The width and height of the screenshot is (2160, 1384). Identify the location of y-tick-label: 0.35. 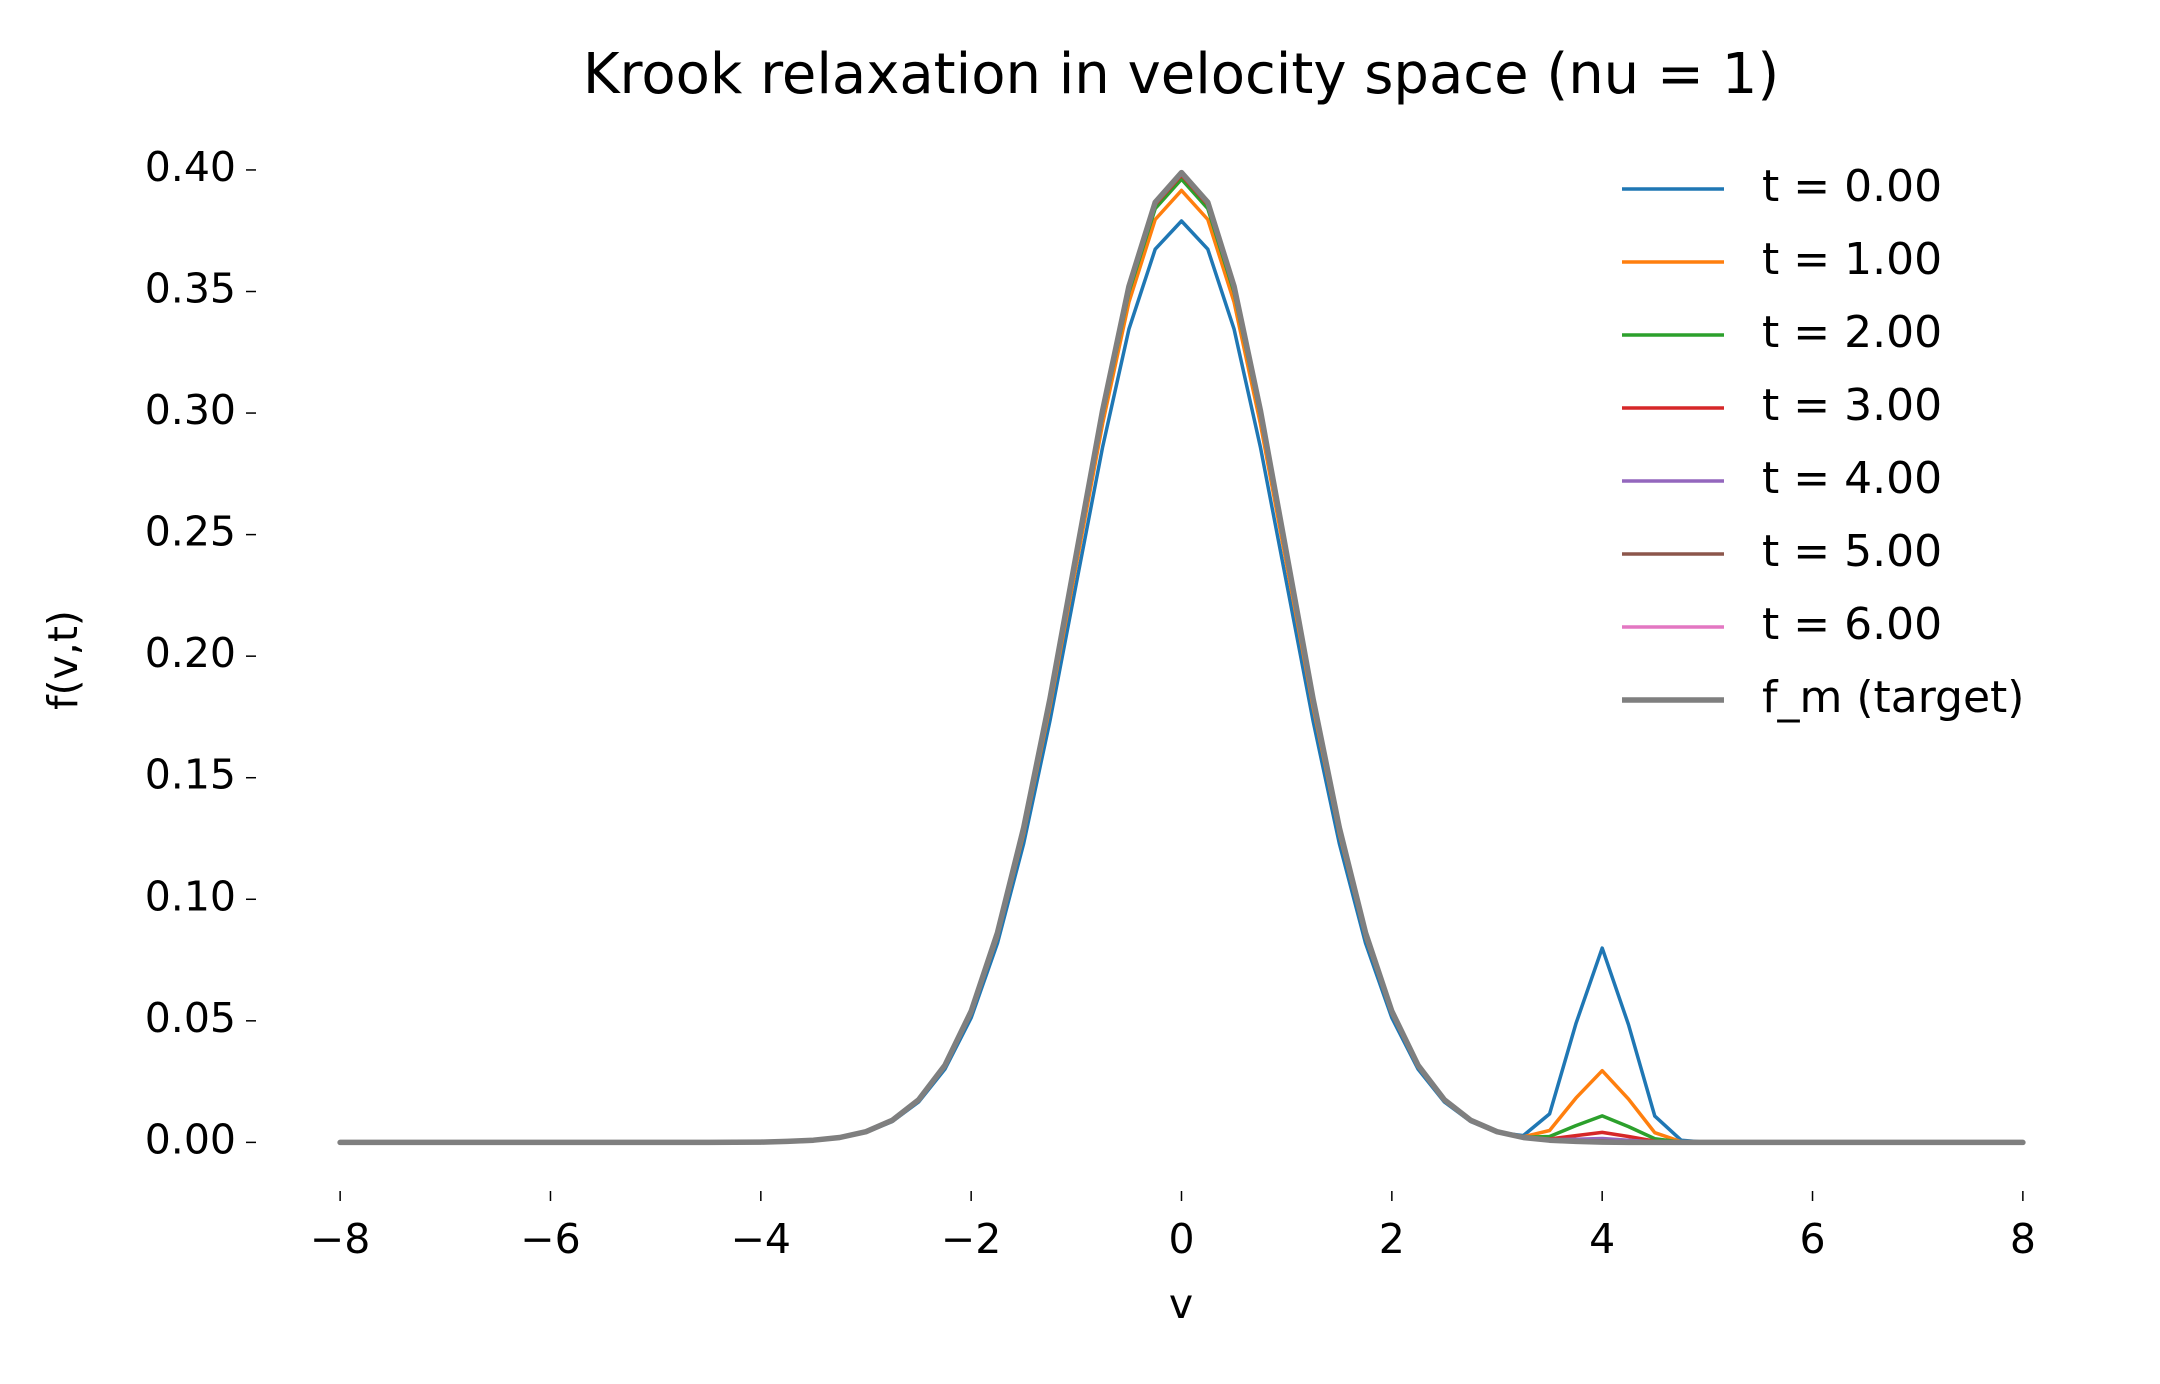
(190, 289).